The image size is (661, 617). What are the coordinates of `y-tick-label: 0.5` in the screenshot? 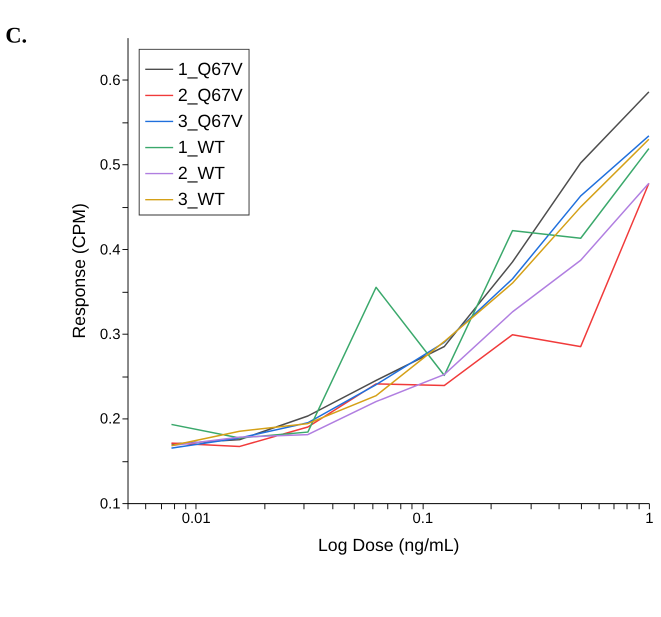 It's located at (110, 166).